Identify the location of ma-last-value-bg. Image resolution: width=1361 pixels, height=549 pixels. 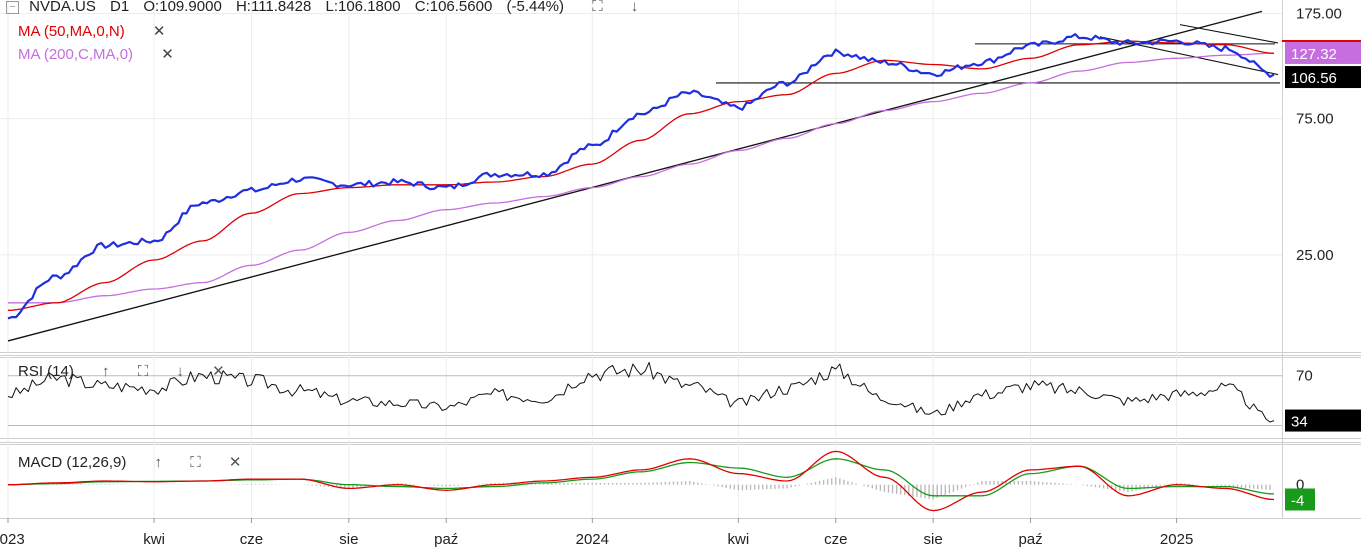
(1323, 52).